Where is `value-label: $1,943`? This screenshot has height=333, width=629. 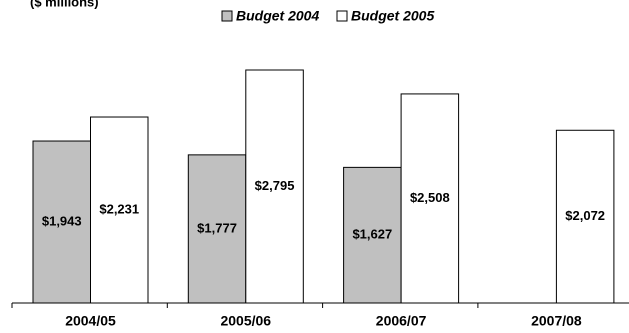
value-label: $1,943 is located at coordinates (62, 220).